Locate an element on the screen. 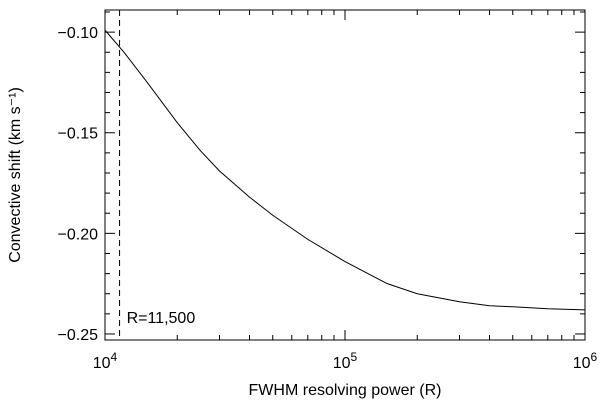  annotation-label: R=11,500 is located at coordinates (161, 318).